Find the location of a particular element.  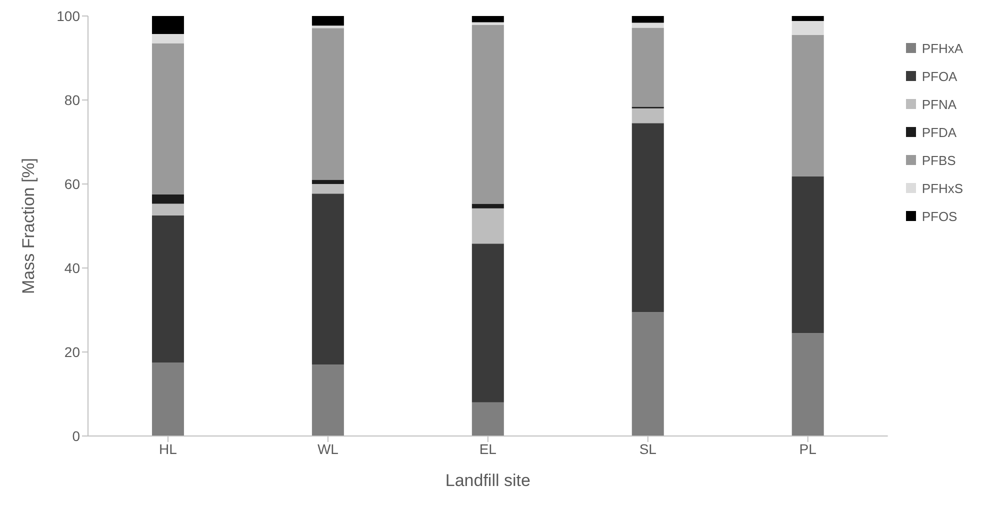

y-tick-label: 100 is located at coordinates (68, 16).